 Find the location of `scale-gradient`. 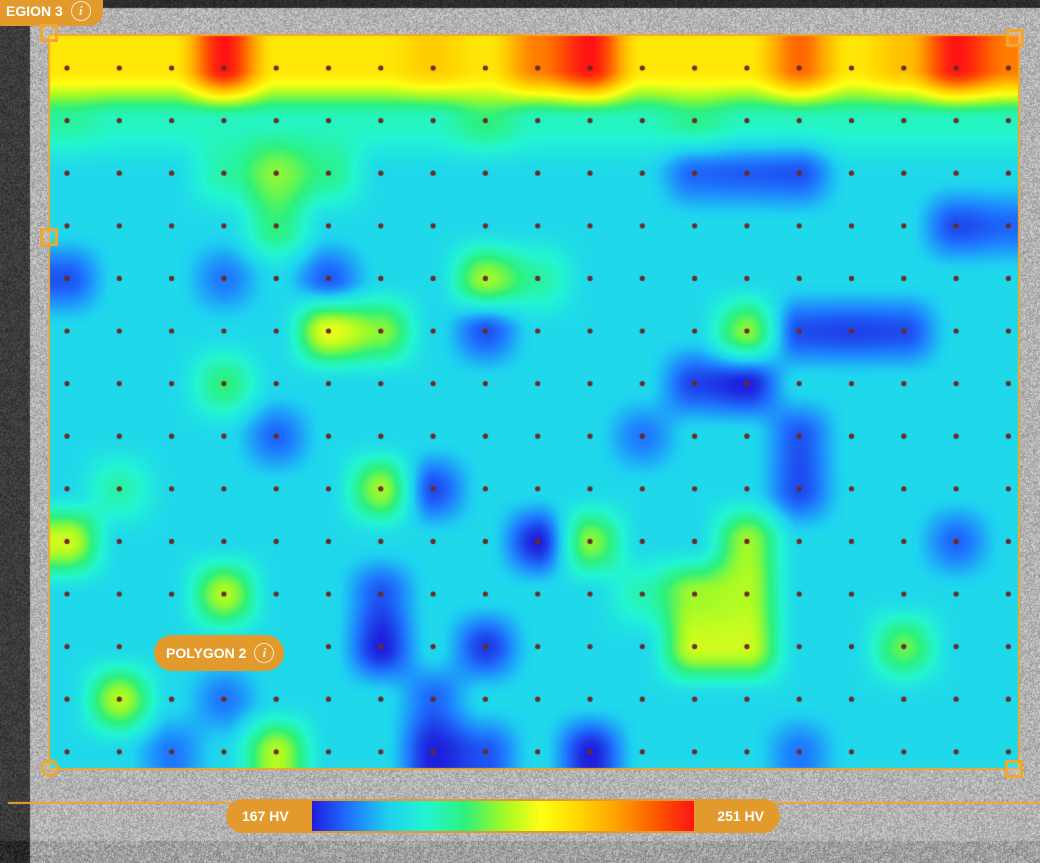

scale-gradient is located at coordinates (503, 816).